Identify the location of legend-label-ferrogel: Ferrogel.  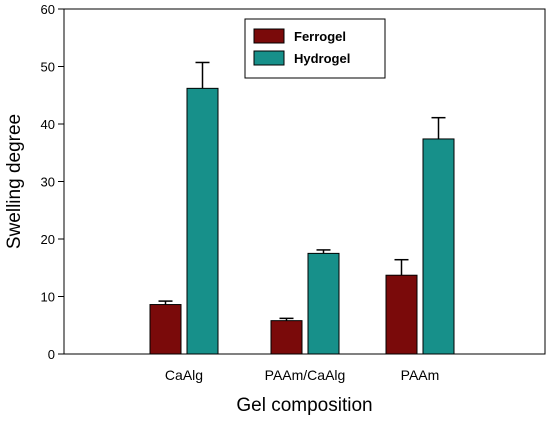
(320, 36).